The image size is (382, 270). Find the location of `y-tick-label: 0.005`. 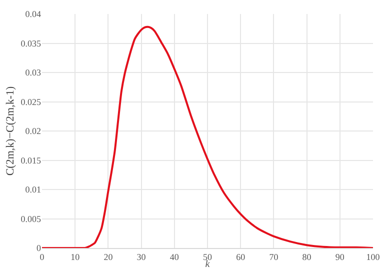

y-tick-label: 0.005 is located at coordinates (31, 219).